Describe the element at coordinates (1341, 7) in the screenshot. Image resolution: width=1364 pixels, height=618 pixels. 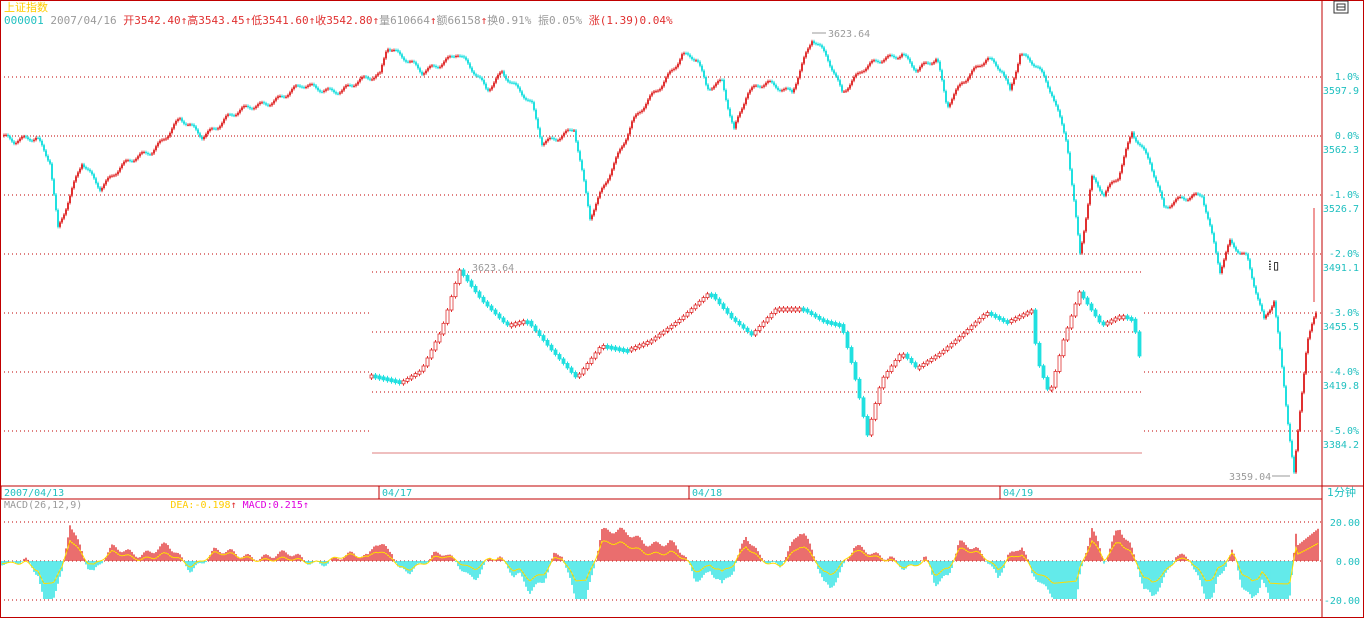
I see `window-restore-icon` at that location.